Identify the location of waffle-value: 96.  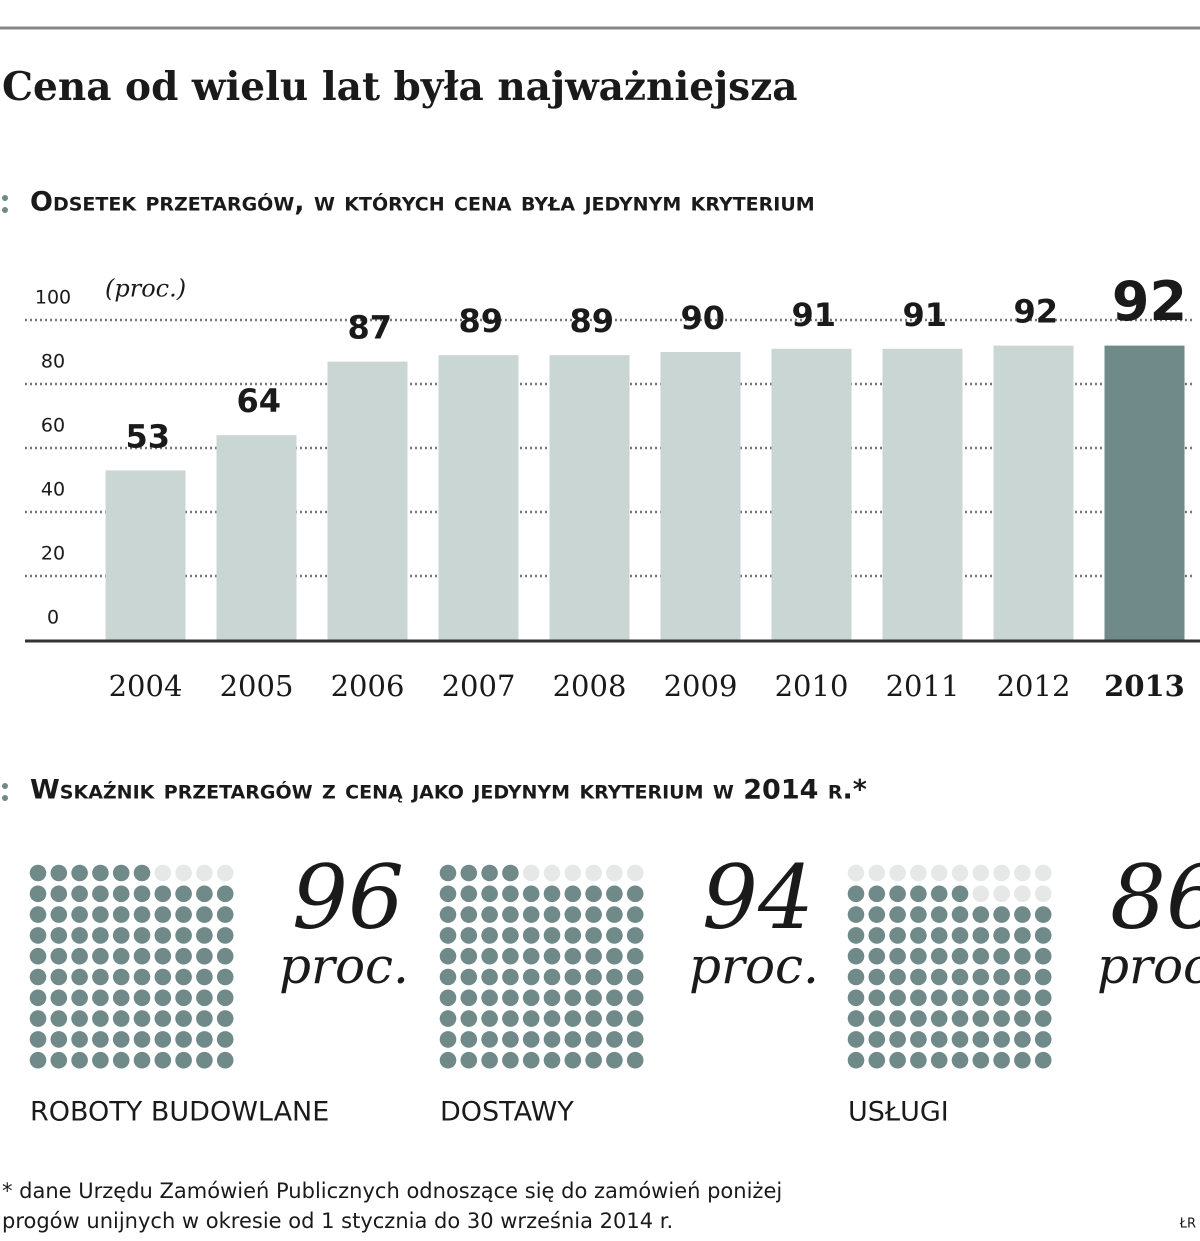
(348, 897).